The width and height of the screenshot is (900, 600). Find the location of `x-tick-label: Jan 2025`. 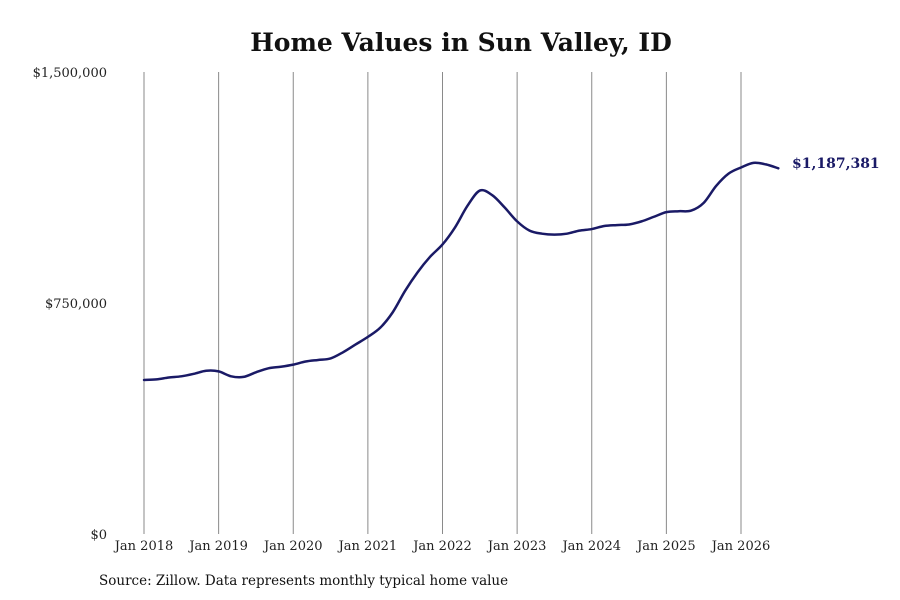

x-tick-label: Jan 2025 is located at coordinates (665, 546).